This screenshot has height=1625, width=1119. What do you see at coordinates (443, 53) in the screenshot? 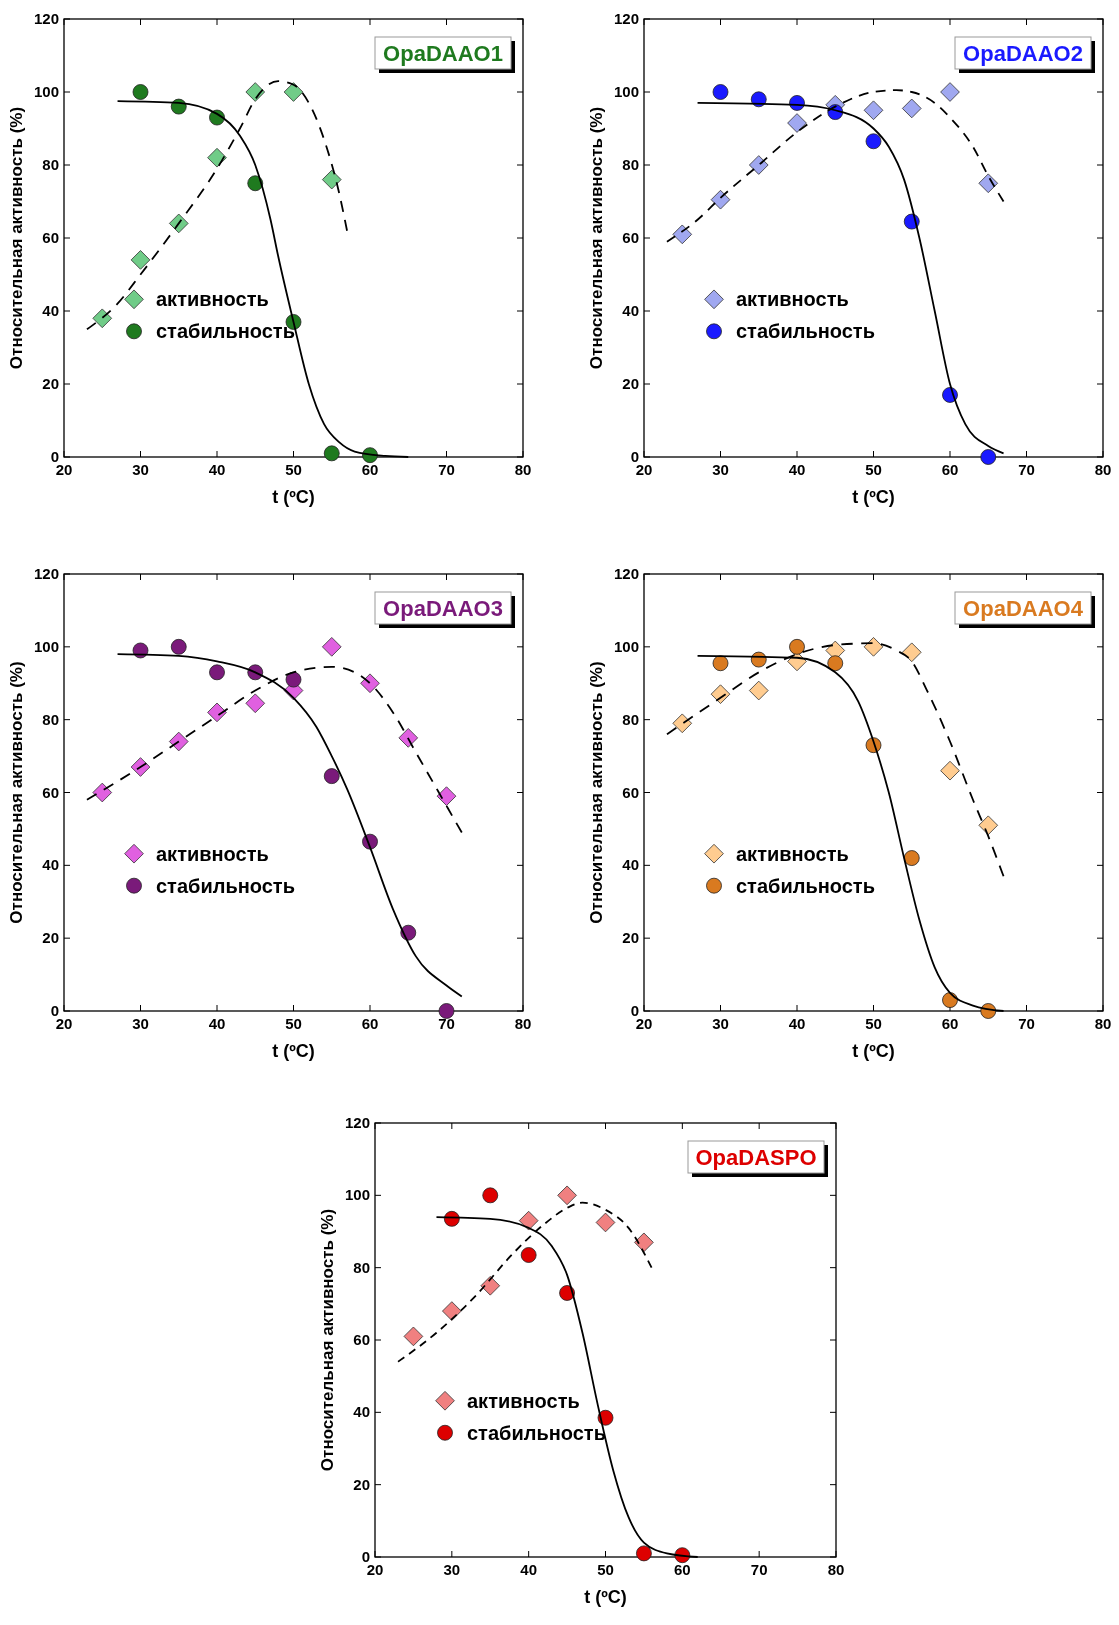
I see `text: OpaDAAO1` at bounding box center [443, 53].